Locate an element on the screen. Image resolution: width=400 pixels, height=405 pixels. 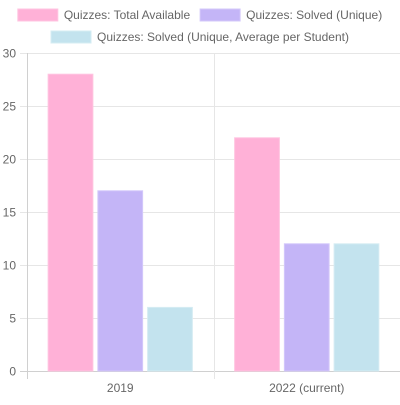
x-axis-ticks: 2019 2022 (current) is located at coordinates (226, 388).